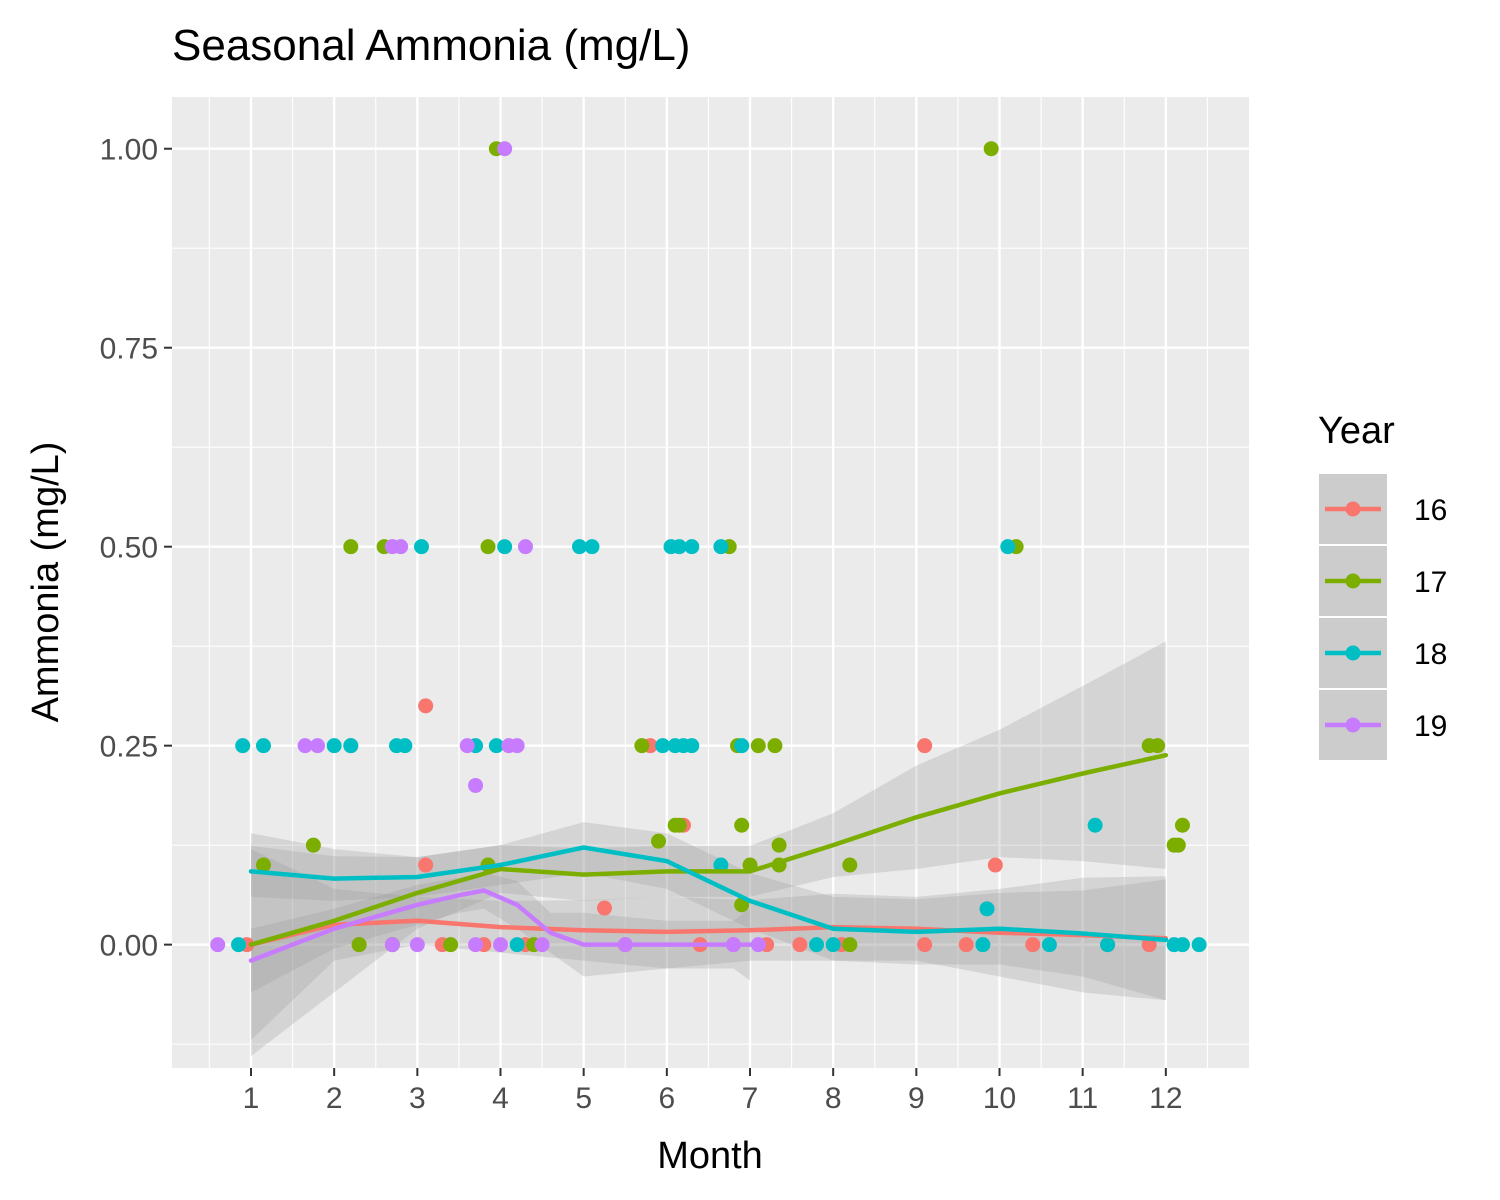  What do you see at coordinates (46, 582) in the screenshot?
I see `y-axis-title: Ammonia (mg/L)` at bounding box center [46, 582].